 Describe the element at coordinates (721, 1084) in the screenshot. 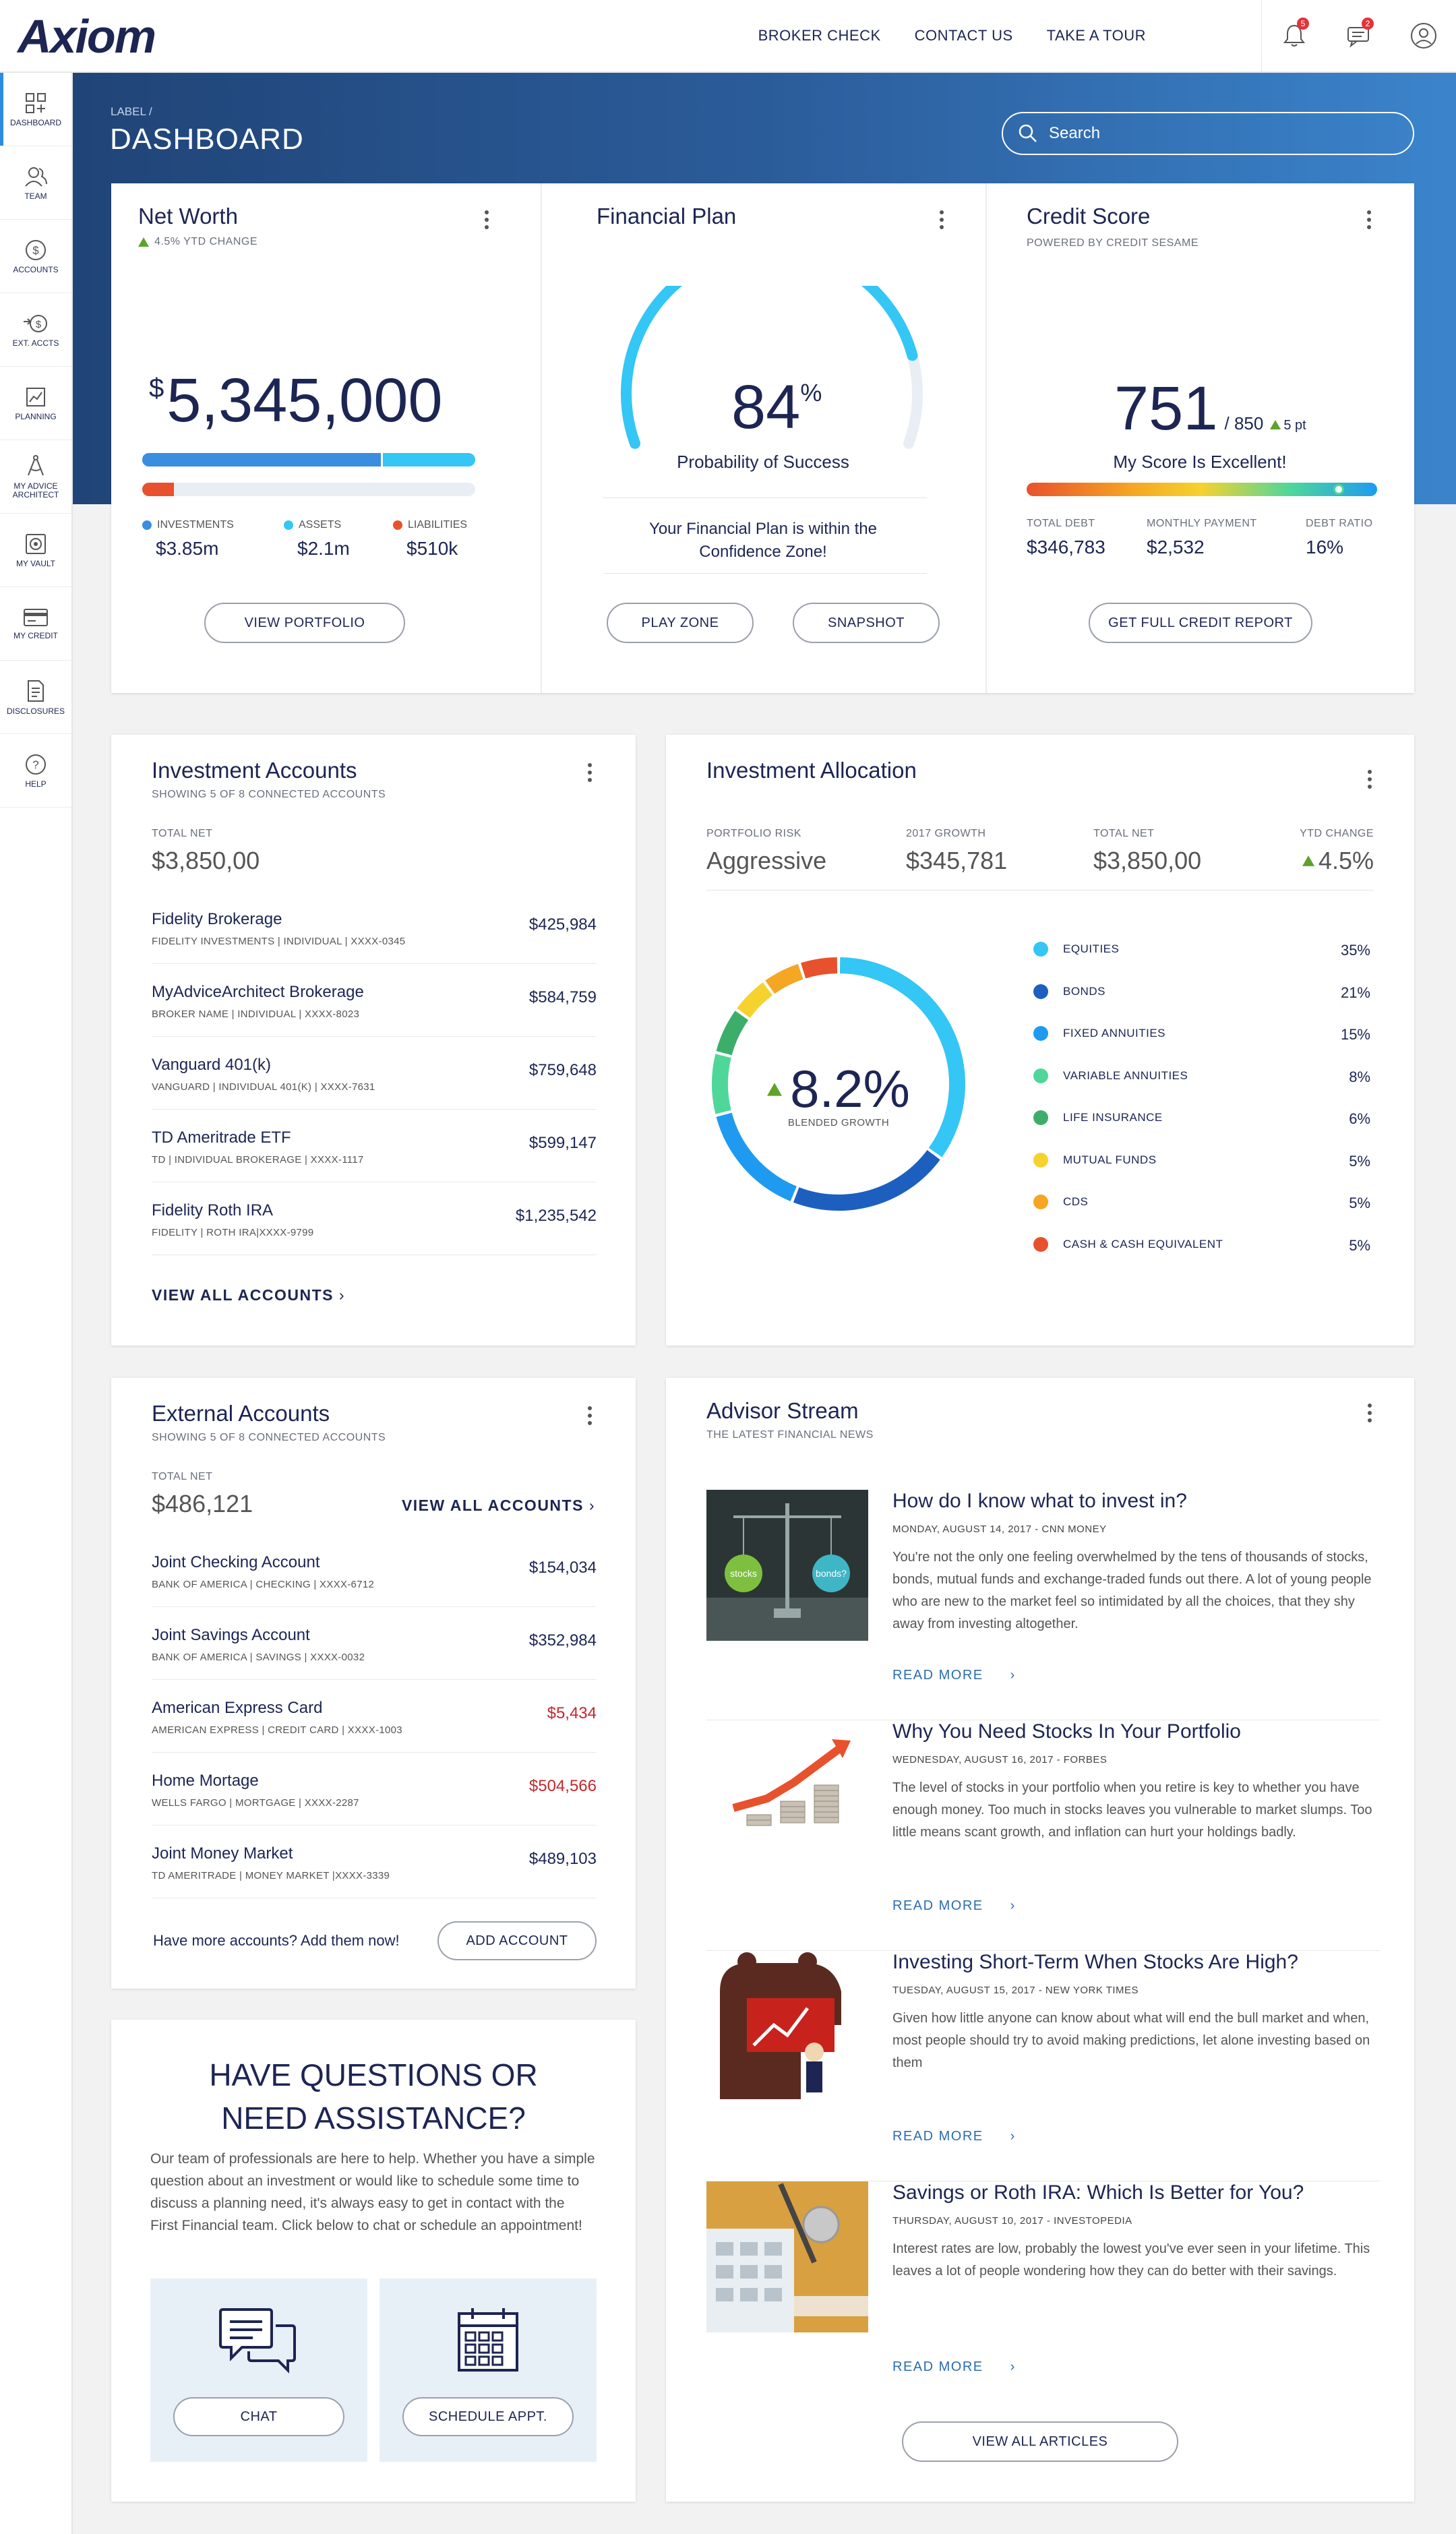

I see `donut-slice-variable-annuities` at that location.